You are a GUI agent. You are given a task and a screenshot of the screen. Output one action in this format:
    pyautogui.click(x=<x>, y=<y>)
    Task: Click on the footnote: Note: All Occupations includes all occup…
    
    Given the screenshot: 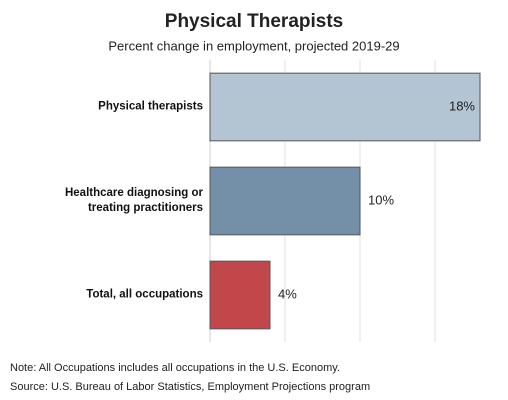 What is the action you would take?
    pyautogui.click(x=175, y=368)
    